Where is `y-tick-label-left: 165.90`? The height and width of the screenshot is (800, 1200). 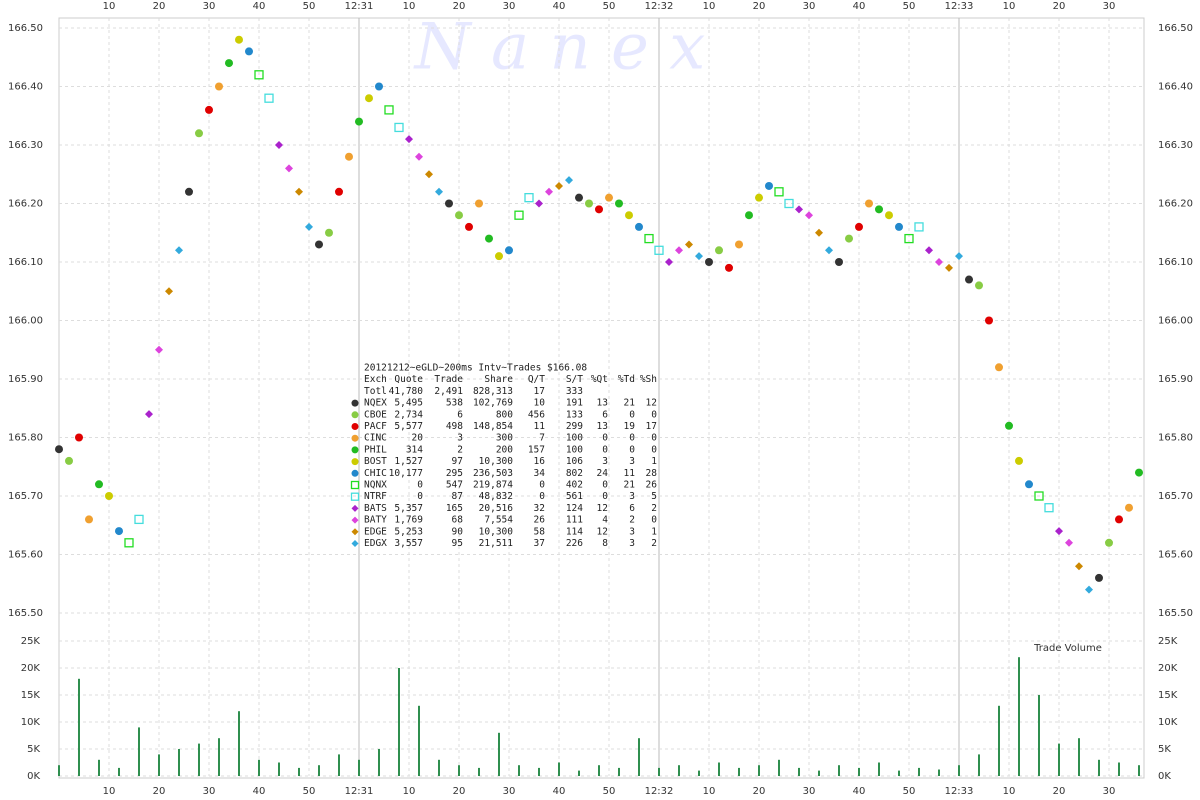
y-tick-label-left: 165.90 is located at coordinates (25, 379).